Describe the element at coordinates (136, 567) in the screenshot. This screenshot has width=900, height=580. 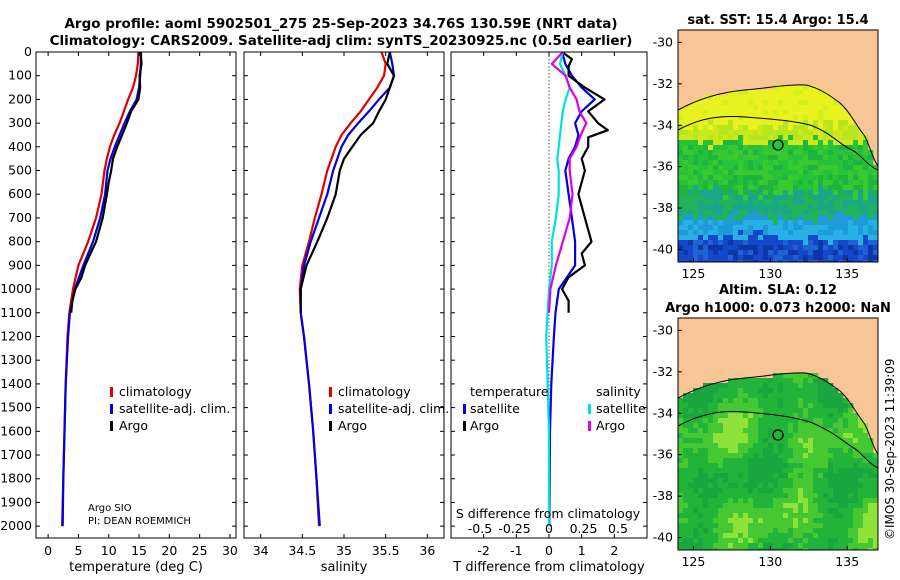
I see `temperature-xlabel: temperature (deg C)` at that location.